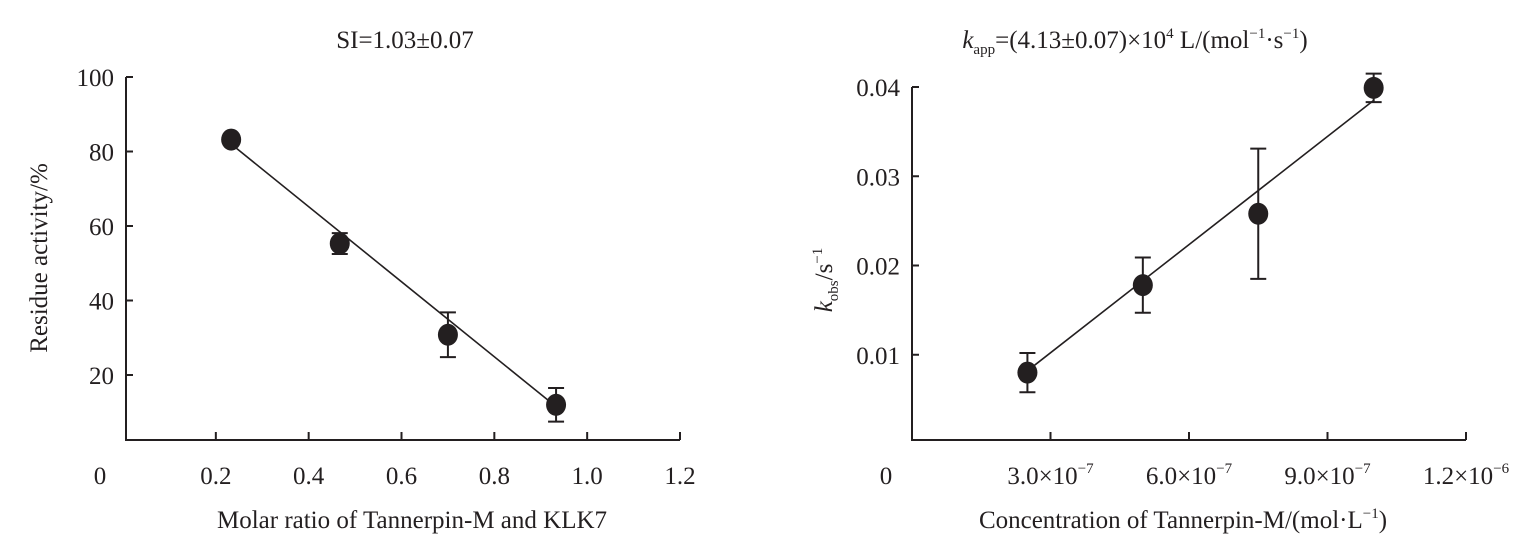 This screenshot has width=1536, height=556. What do you see at coordinates (494, 476) in the screenshot?
I see `x-tick-label: 0.8` at bounding box center [494, 476].